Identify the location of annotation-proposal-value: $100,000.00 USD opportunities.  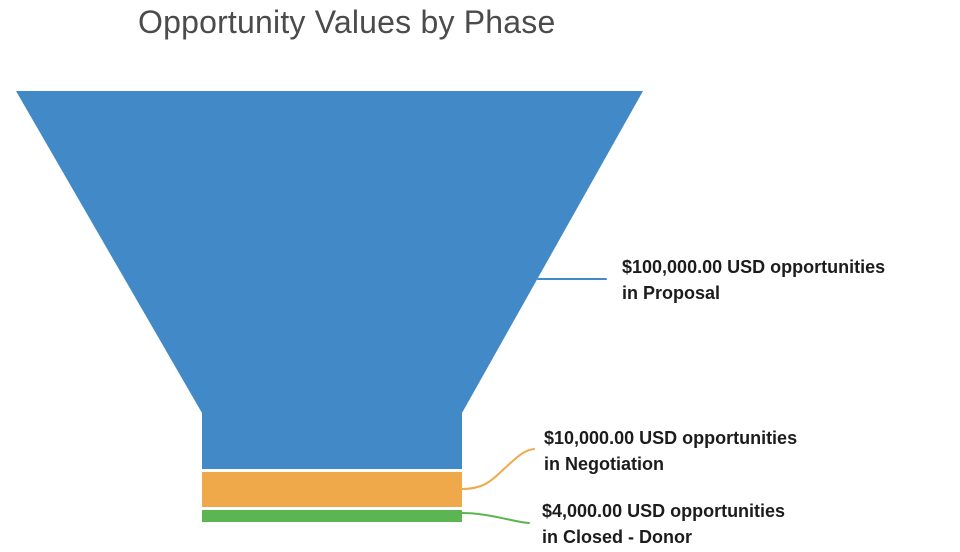
(754, 267).